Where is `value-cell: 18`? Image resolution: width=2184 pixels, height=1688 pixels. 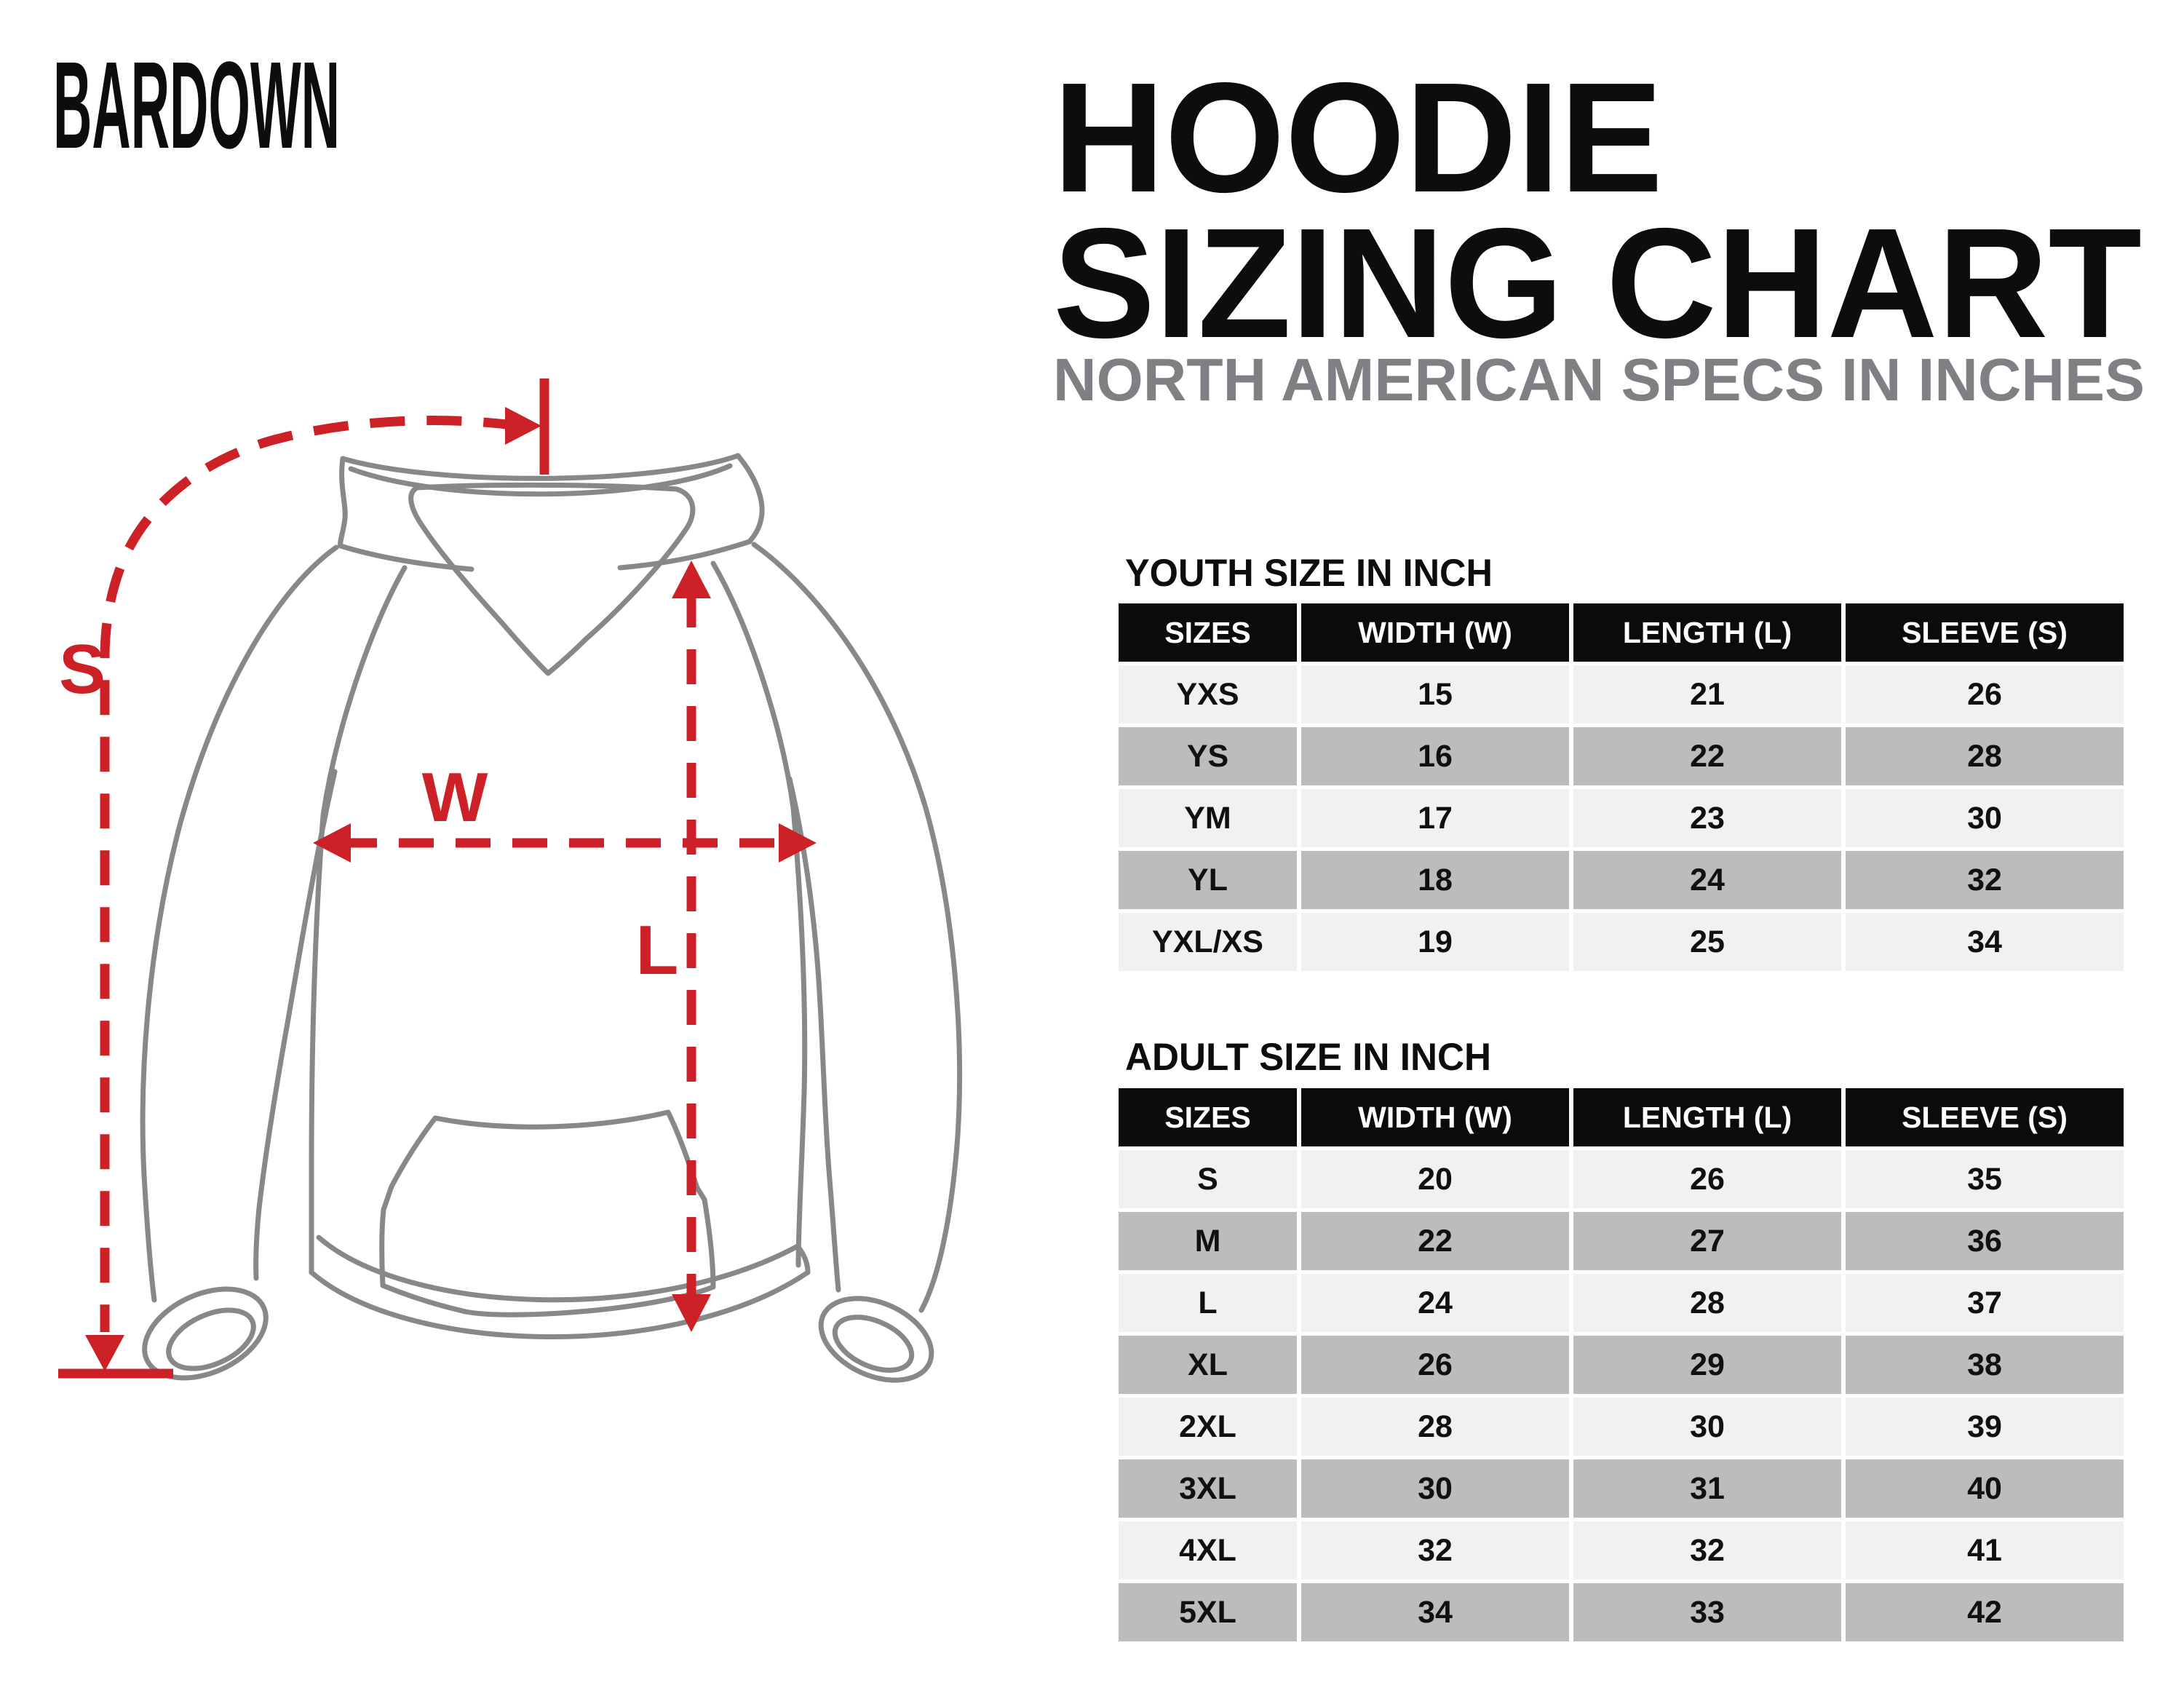
value-cell: 18 is located at coordinates (1435, 880).